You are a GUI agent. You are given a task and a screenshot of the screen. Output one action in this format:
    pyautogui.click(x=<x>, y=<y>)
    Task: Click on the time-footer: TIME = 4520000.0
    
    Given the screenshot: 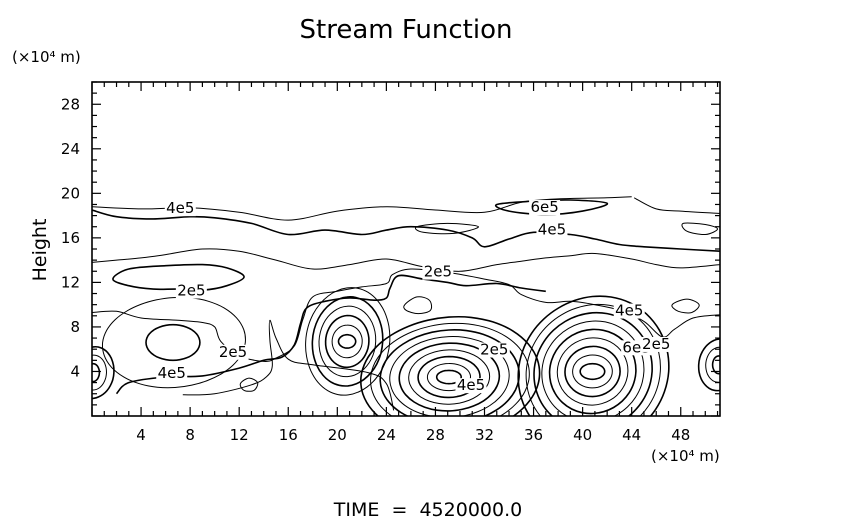 What is the action you would take?
    pyautogui.click(x=427, y=509)
    